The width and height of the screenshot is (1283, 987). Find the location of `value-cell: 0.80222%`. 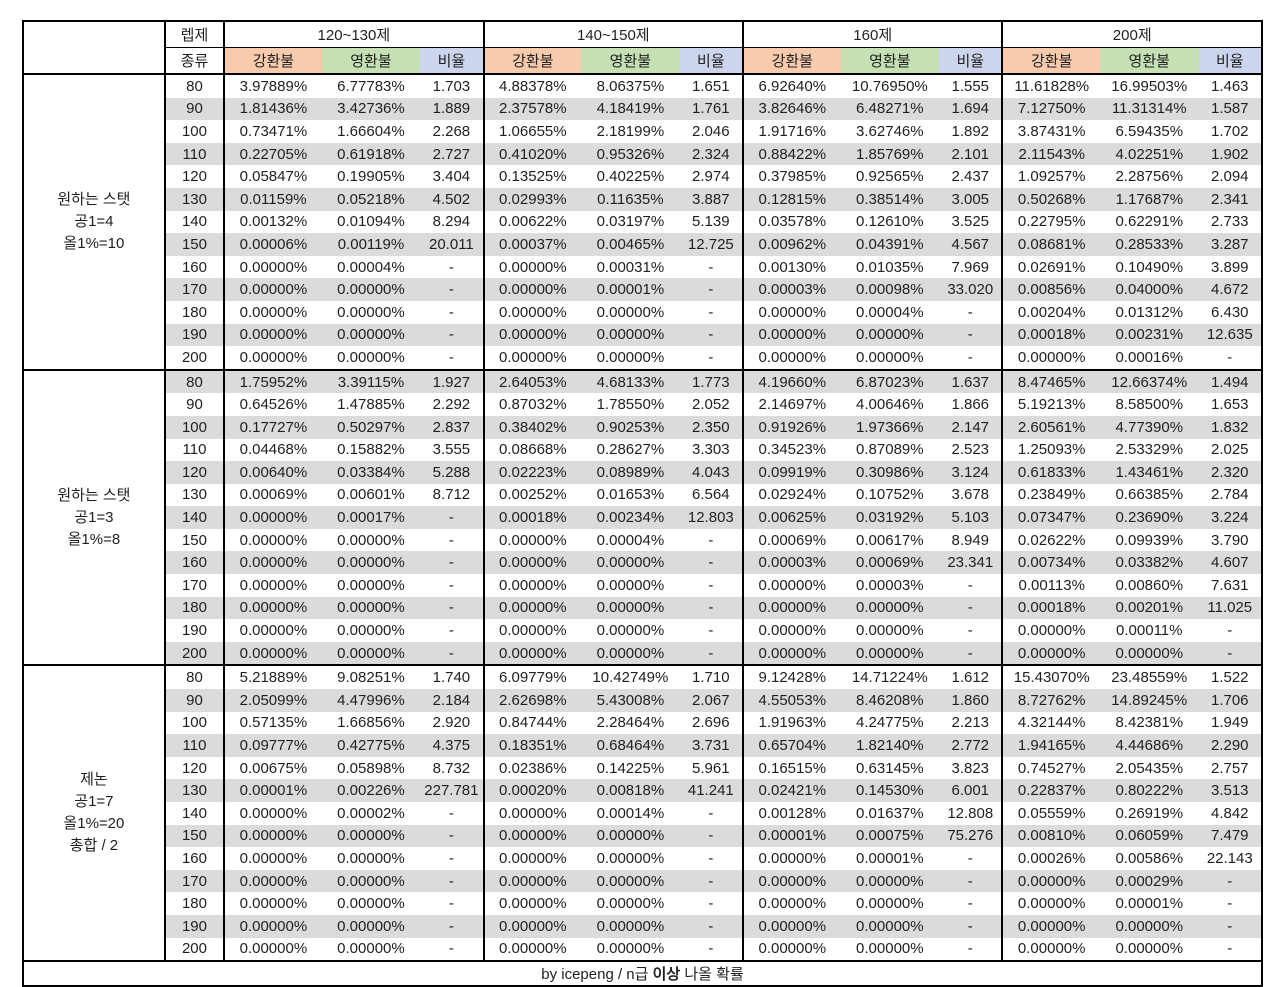

value-cell: 0.80222% is located at coordinates (1149, 790).